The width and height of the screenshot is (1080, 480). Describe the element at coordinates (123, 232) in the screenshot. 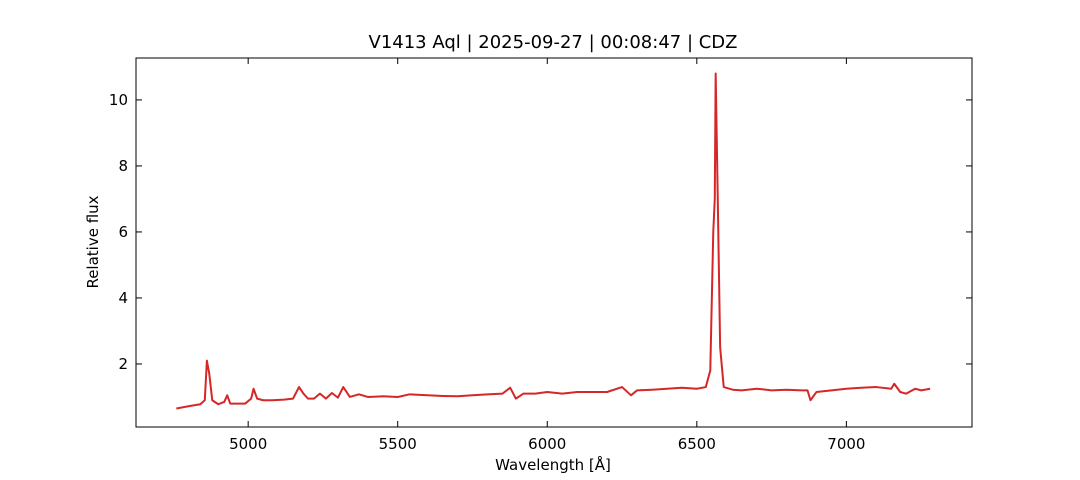

I see `y-tick-label: 6` at that location.